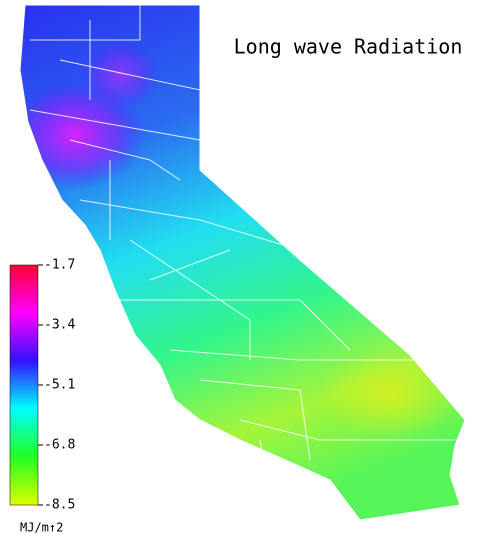  What do you see at coordinates (59, 325) in the screenshot?
I see `colorbar-tick-label: -3.4` at bounding box center [59, 325].